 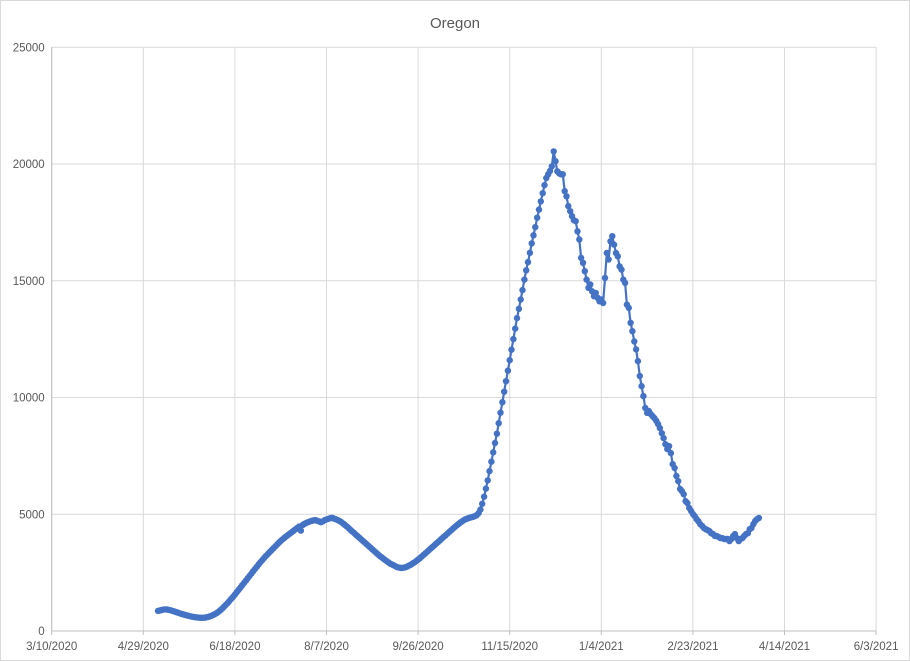 What do you see at coordinates (32, 515) in the screenshot?
I see `y-tick-label: 5000` at bounding box center [32, 515].